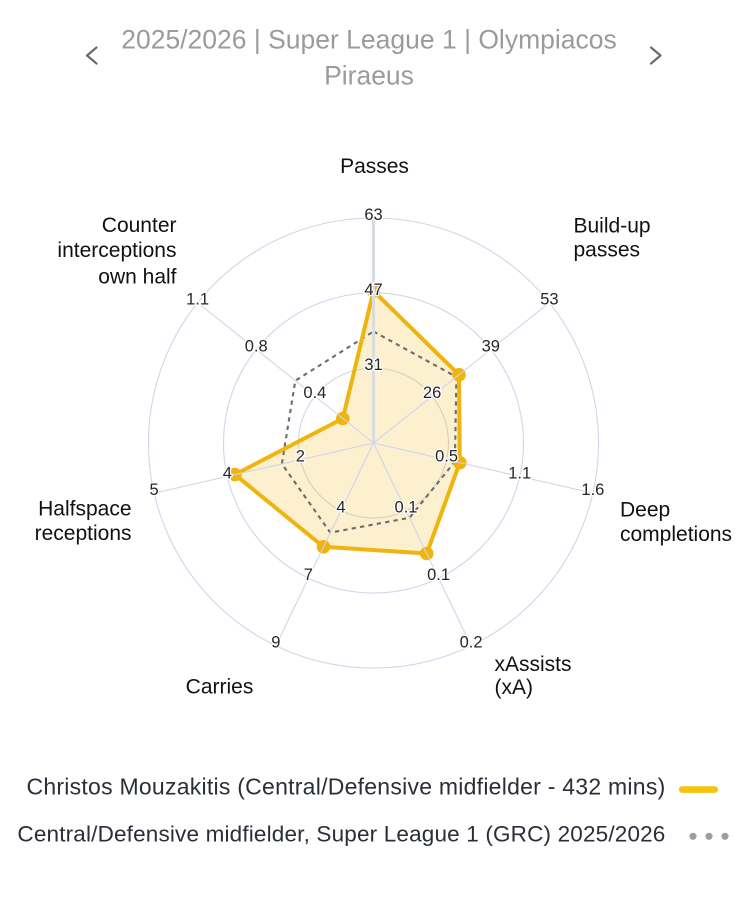  What do you see at coordinates (154, 490) in the screenshot?
I see `svg-text: 5` at bounding box center [154, 490].